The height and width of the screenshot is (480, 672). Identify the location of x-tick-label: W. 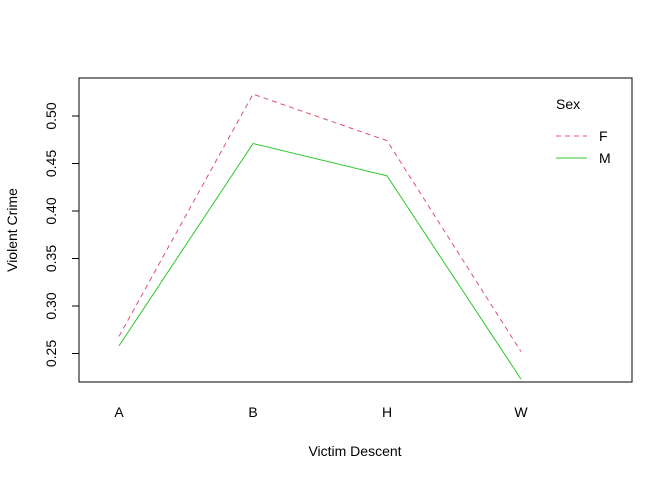
(521, 412).